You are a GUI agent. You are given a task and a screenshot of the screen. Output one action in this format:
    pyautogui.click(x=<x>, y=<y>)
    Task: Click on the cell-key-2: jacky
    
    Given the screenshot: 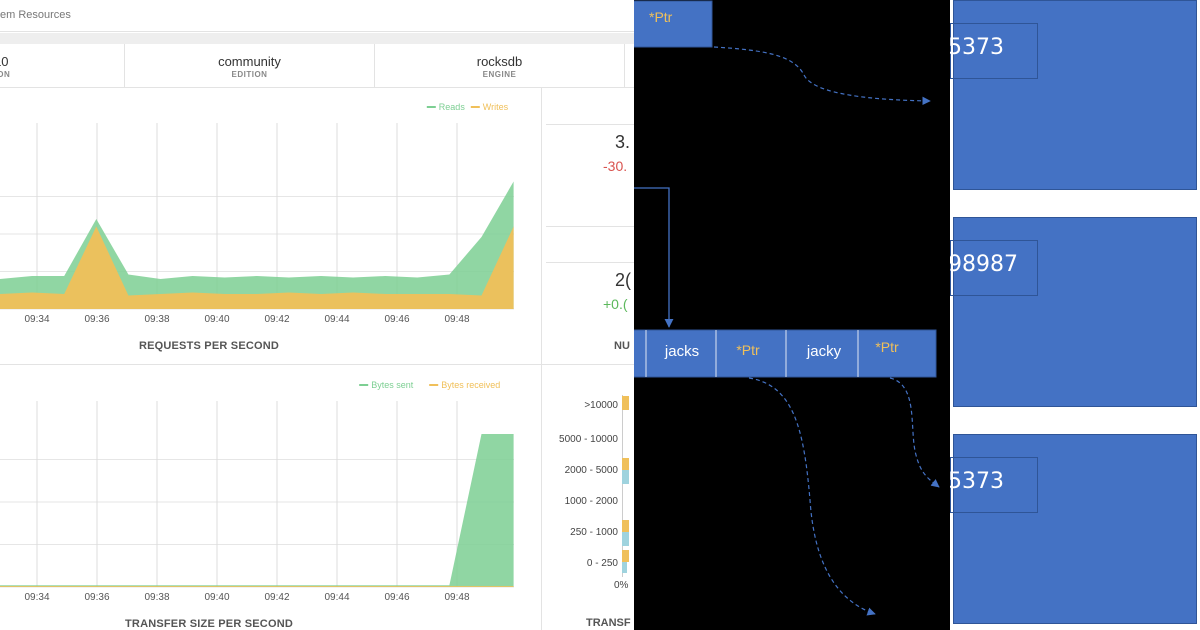 What is the action you would take?
    pyautogui.click(x=824, y=351)
    